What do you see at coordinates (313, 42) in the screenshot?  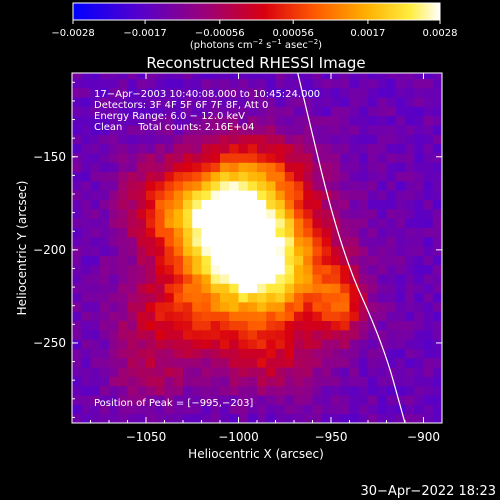 I see `colorbar-unit-sup: −2` at bounding box center [313, 42].